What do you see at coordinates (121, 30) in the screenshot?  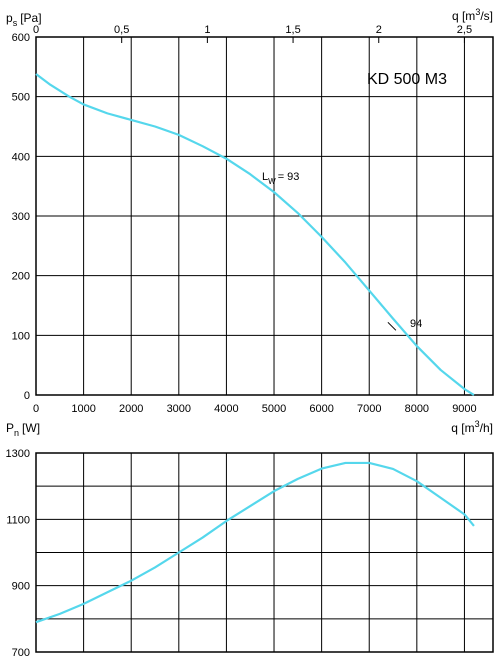 I see `top-tick-label: 0,5` at bounding box center [121, 30].